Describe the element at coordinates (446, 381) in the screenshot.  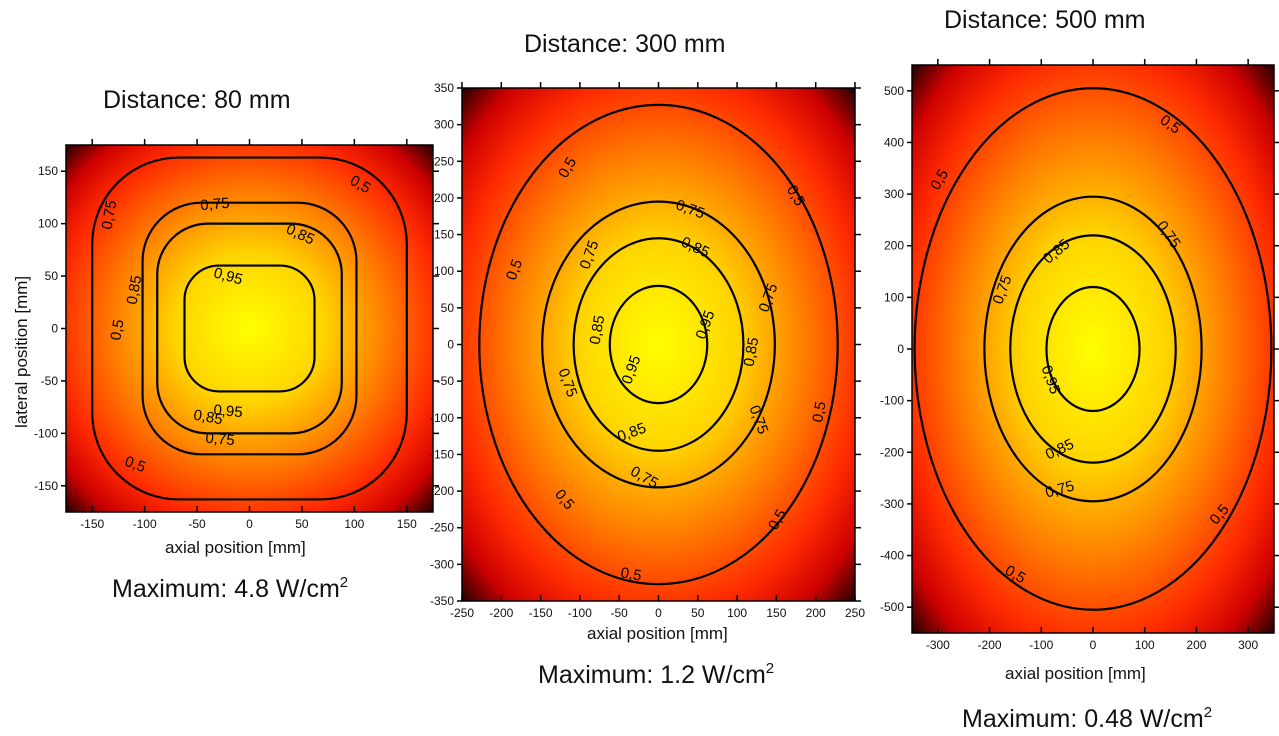
I see `y-tick-label: -50` at that location.